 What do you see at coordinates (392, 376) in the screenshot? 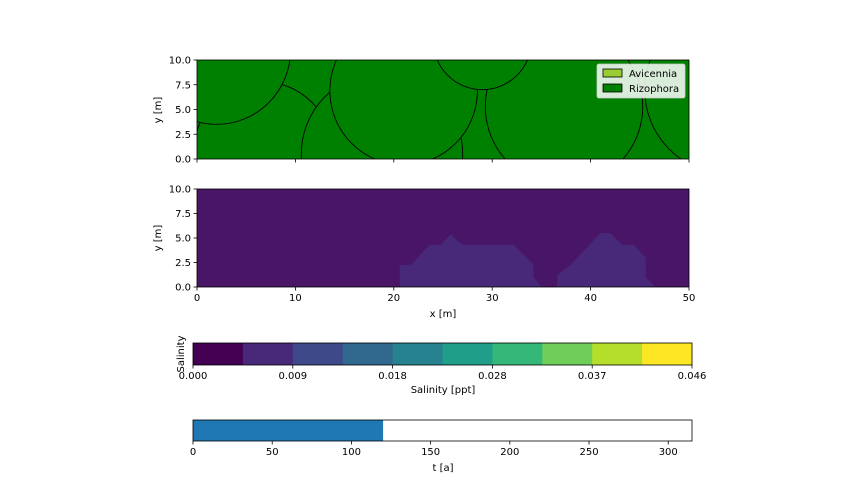
I see `colorbar-tick-label: 0.018` at bounding box center [392, 376].